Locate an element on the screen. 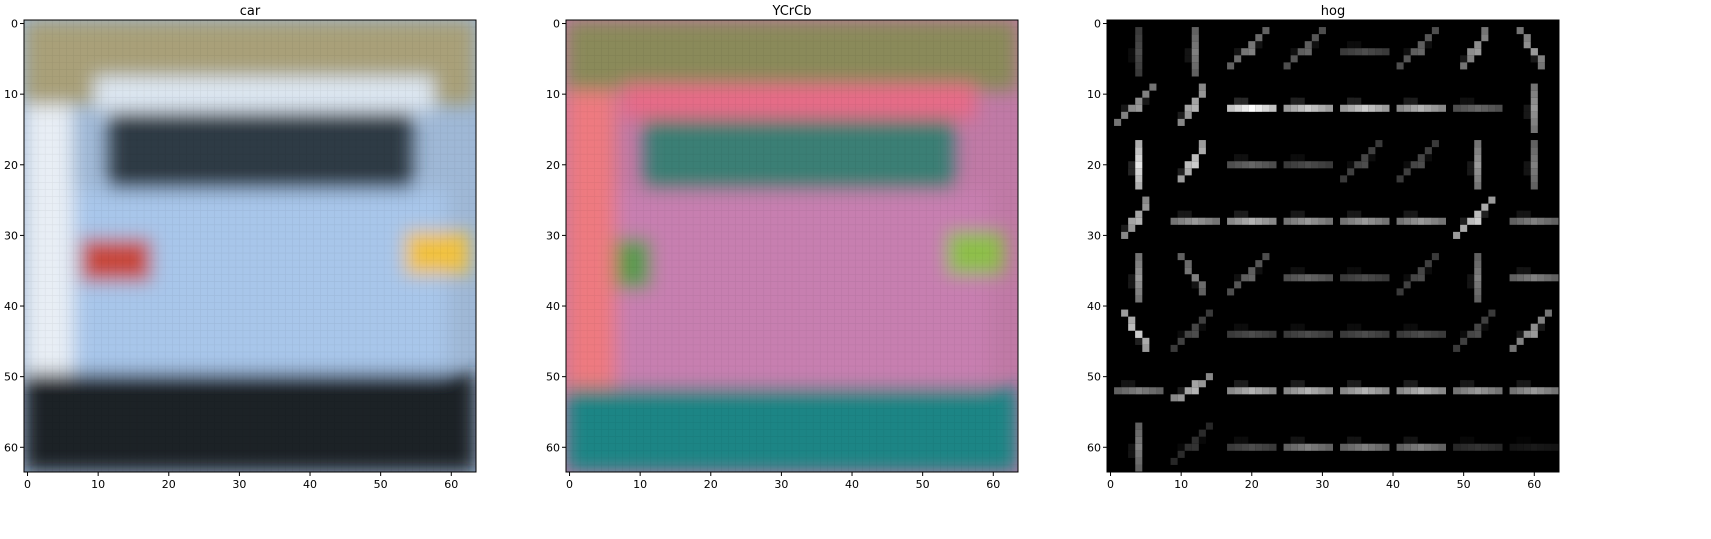 The width and height of the screenshot is (1711, 539). chart-title: hog is located at coordinates (1333, 11).